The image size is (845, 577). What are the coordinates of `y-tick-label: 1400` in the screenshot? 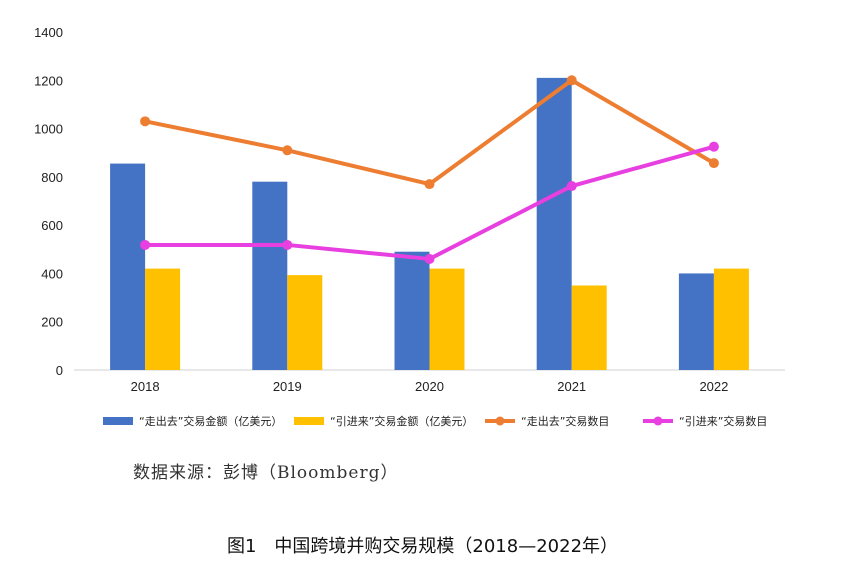 It's located at (48, 32).